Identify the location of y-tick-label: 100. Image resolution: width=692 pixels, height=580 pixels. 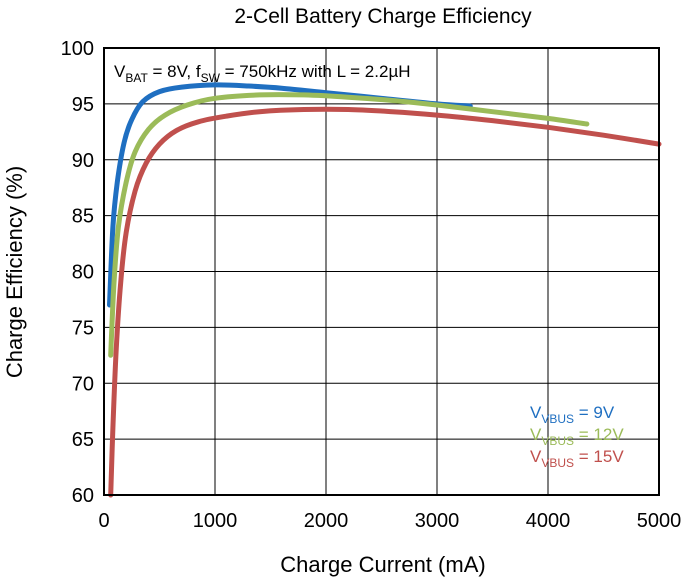
(77, 49).